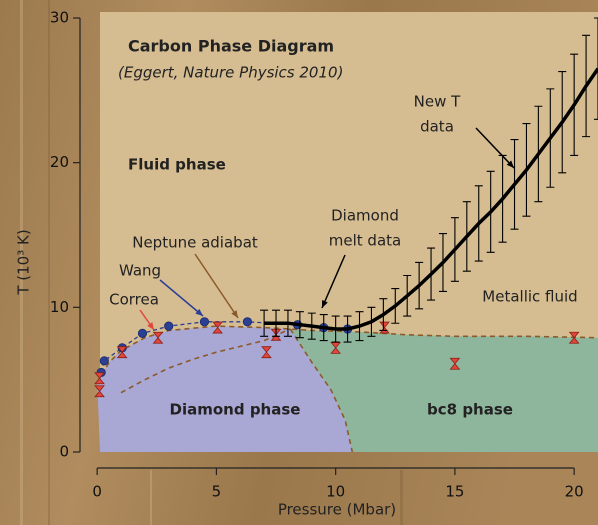 The width and height of the screenshot is (598, 525). What do you see at coordinates (444, 390) in the screenshot?
I see `bc8-region` at bounding box center [444, 390].